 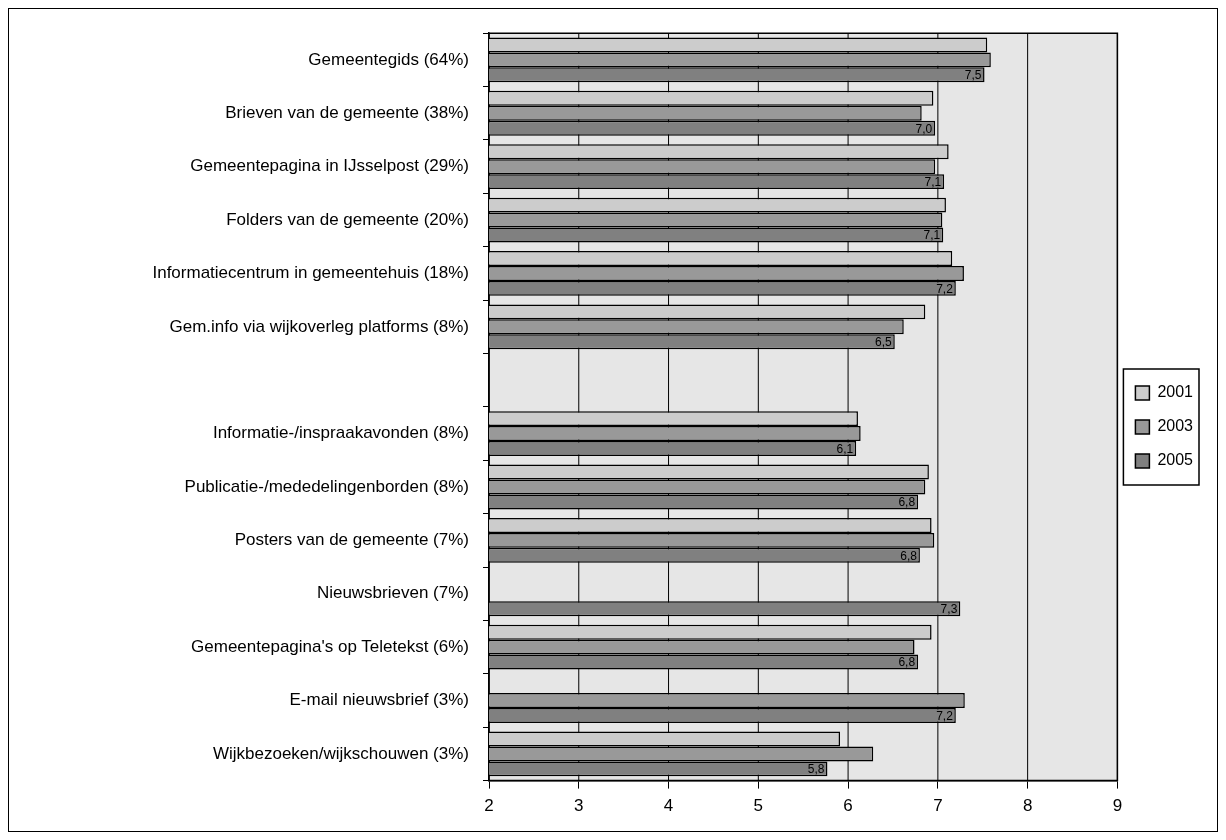 What do you see at coordinates (758, 806) in the screenshot?
I see `x-tick-label: 5` at bounding box center [758, 806].